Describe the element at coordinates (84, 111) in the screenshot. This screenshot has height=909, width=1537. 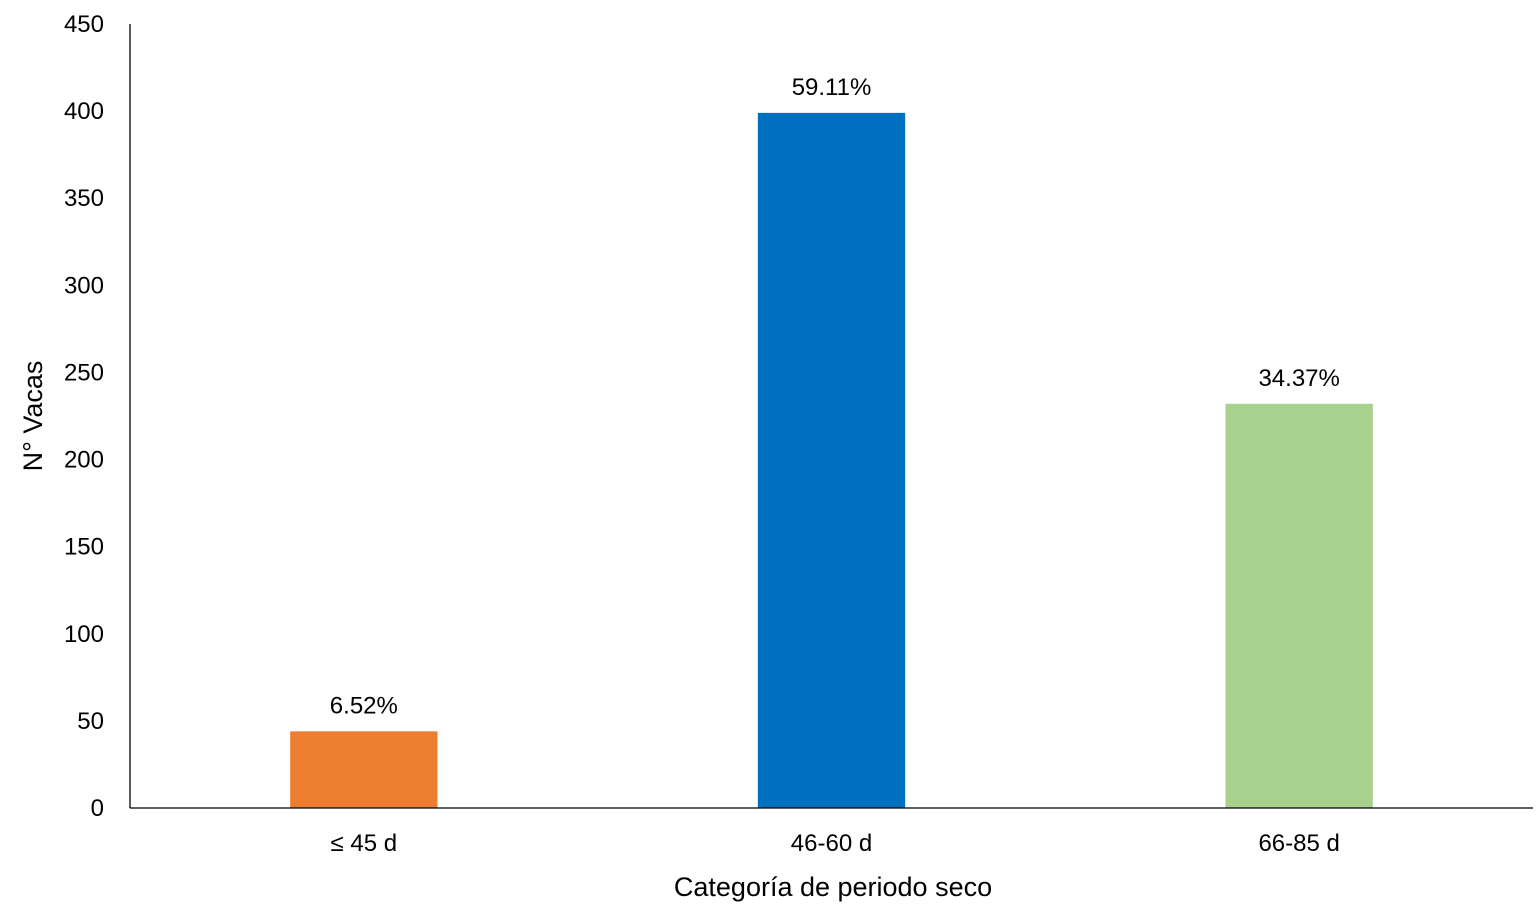
I see `y-tick-label: 400` at that location.